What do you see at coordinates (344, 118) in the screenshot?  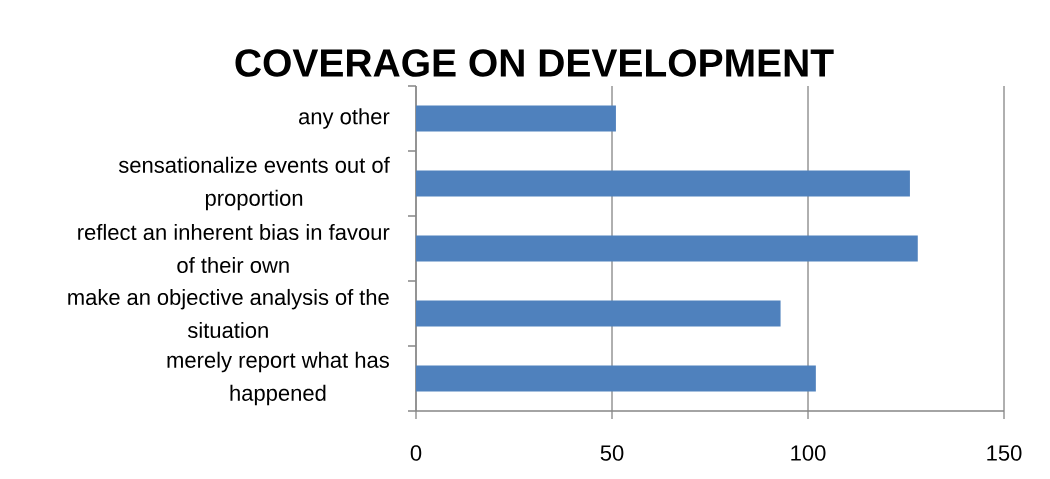 I see `y-tick-label: any other` at bounding box center [344, 118].